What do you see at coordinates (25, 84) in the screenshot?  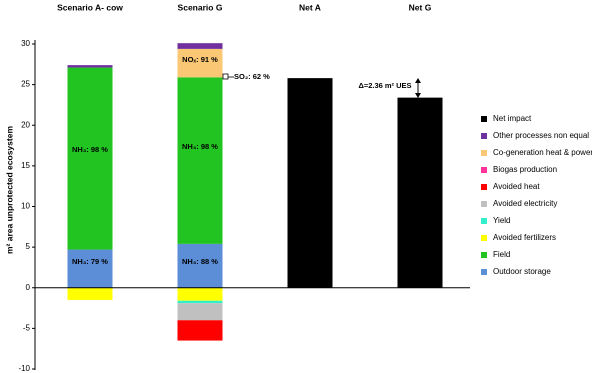 I see `y-tick-label: 25` at bounding box center [25, 84].